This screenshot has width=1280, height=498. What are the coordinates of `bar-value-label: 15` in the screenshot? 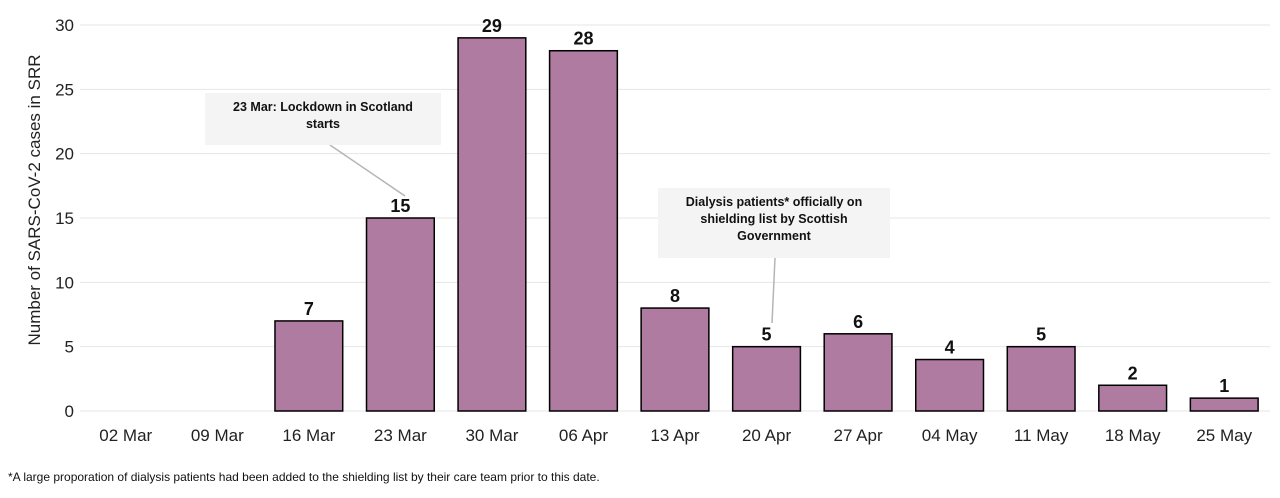 It's located at (400, 206).